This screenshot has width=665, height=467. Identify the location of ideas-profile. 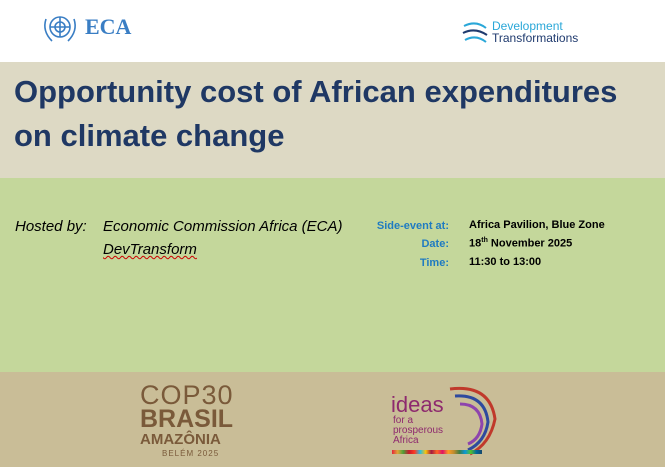
(473, 421).